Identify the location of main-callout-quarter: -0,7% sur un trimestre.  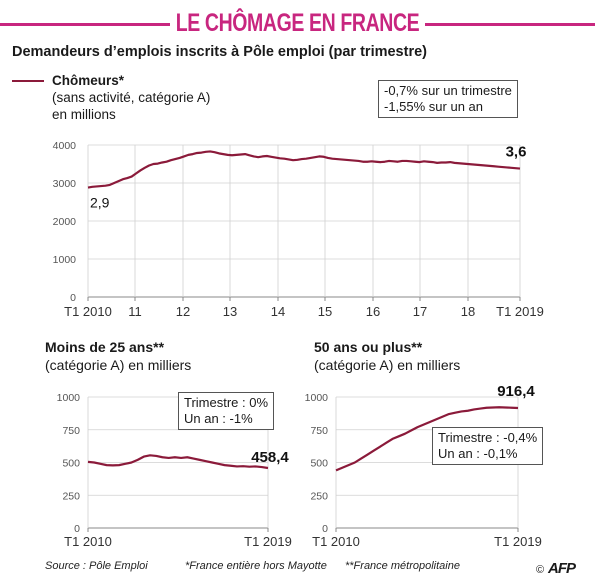
(448, 90).